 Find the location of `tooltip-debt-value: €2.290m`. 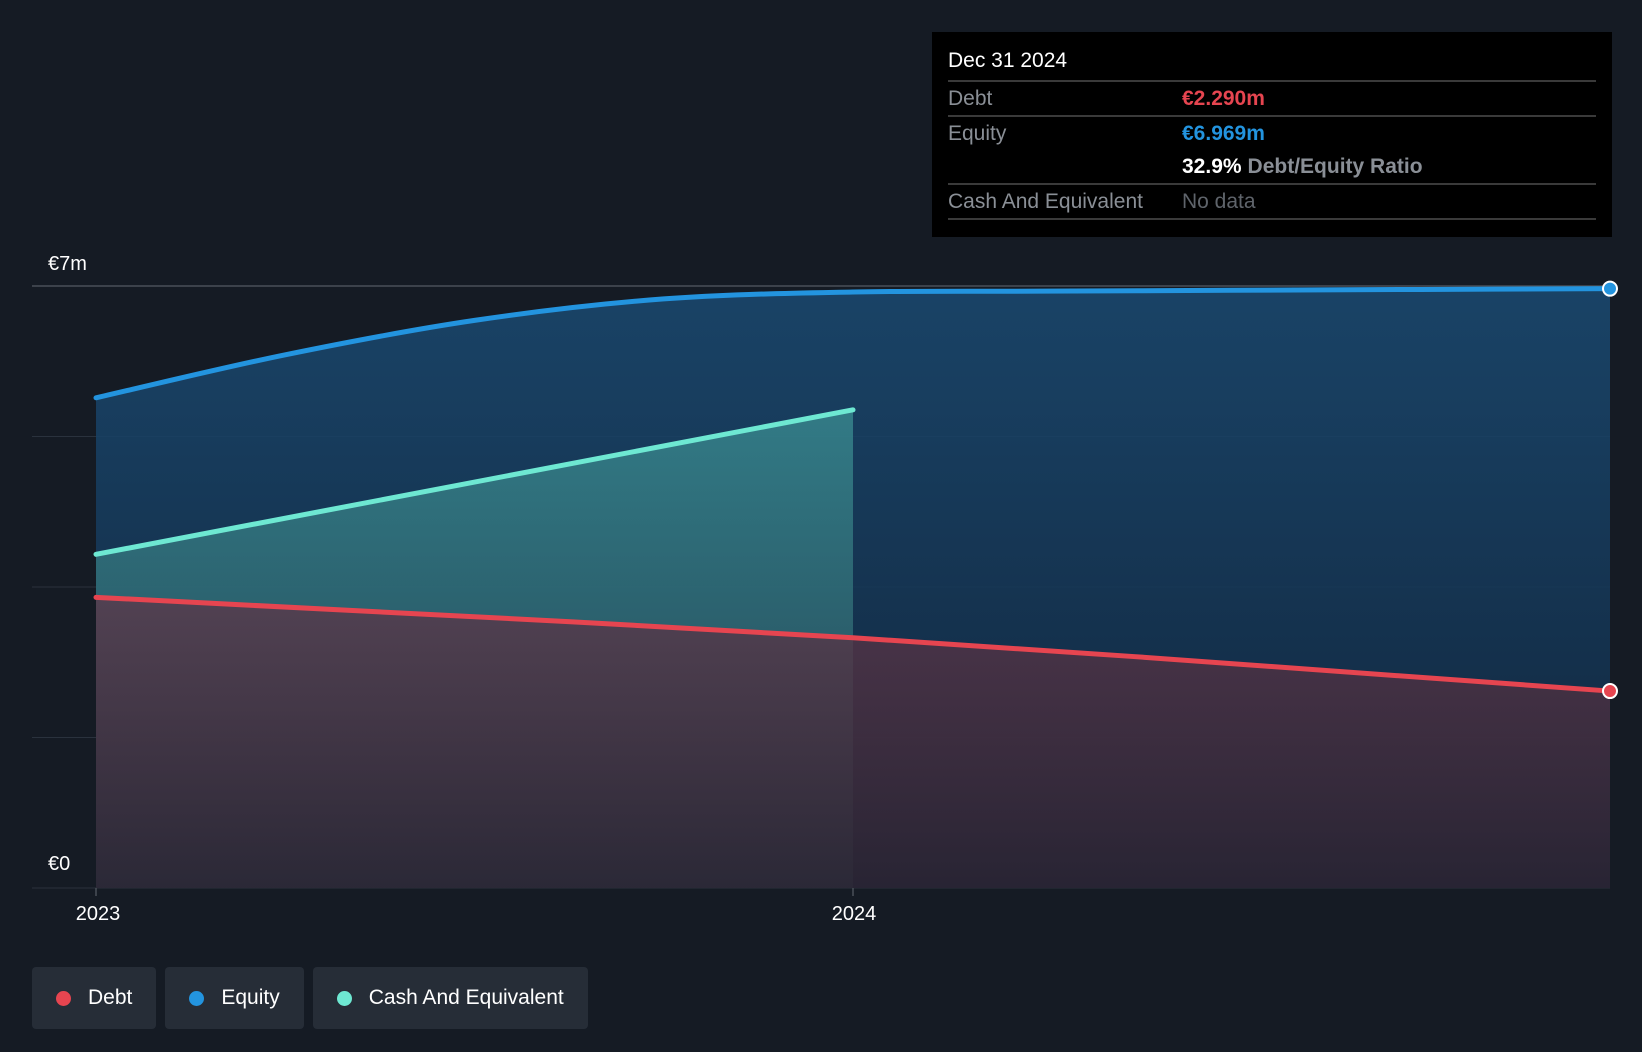

tooltip-debt-value: €2.290m is located at coordinates (1223, 98).